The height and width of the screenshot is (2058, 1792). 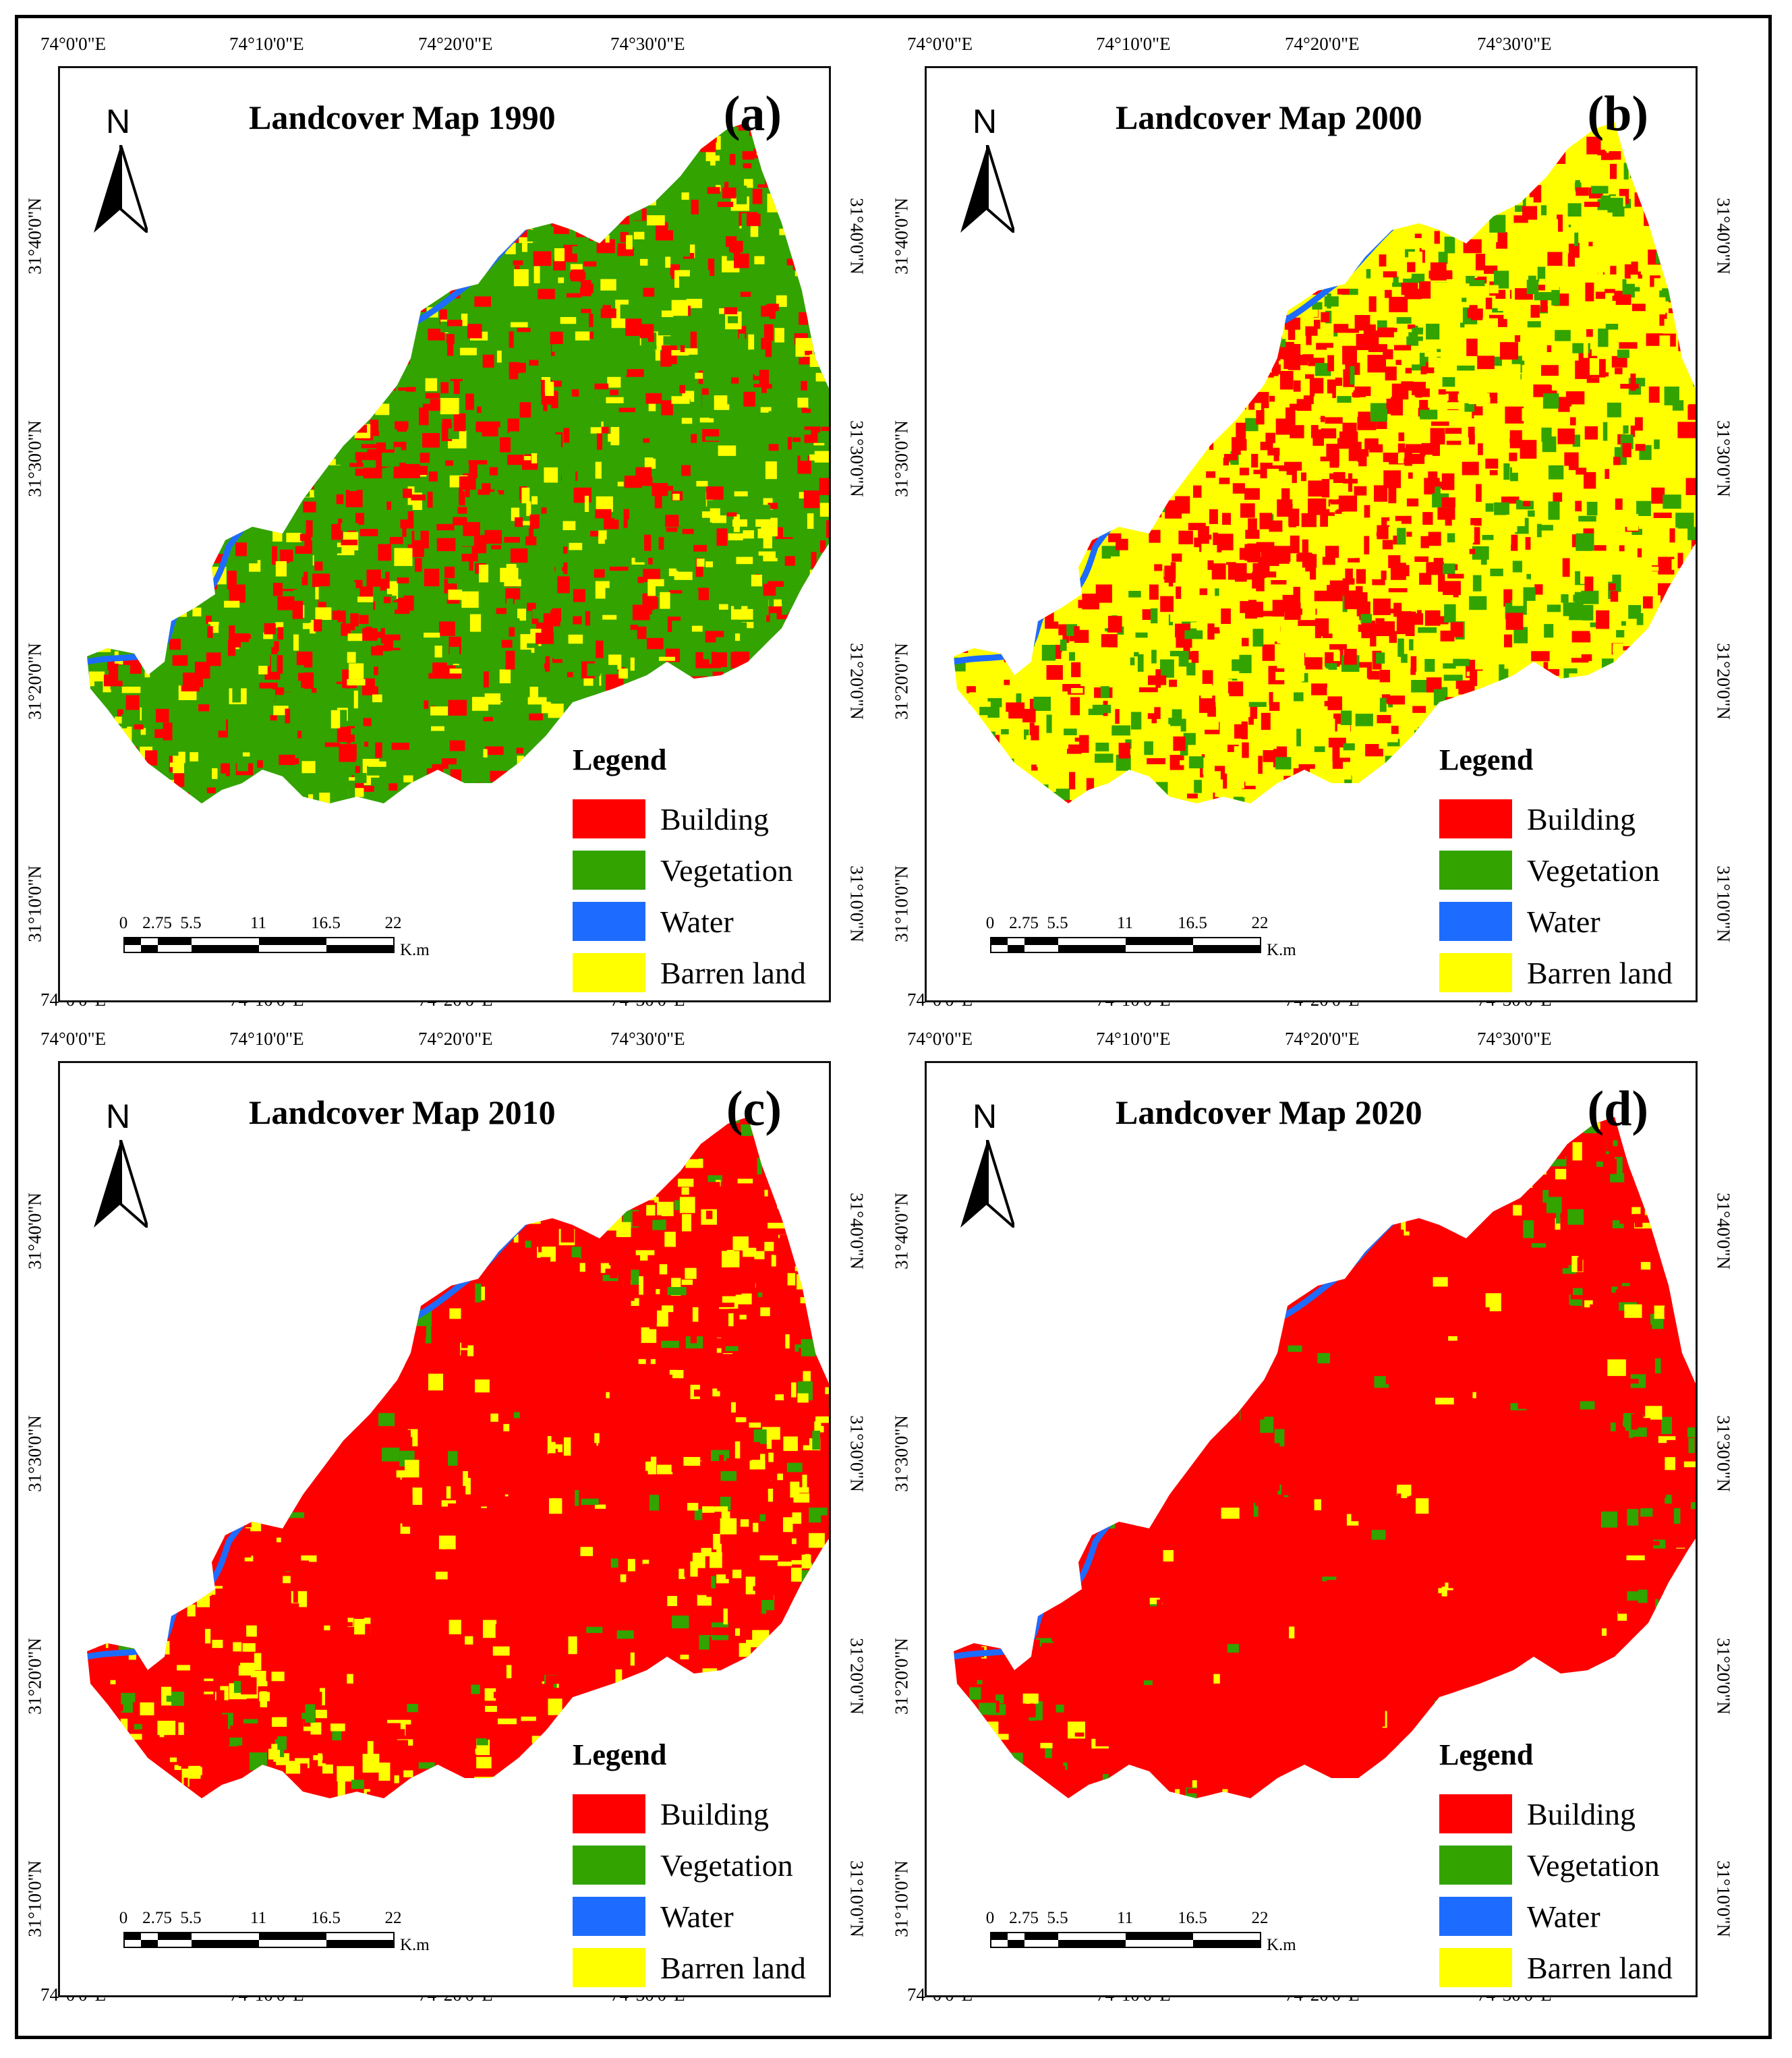 I want to click on latitude-tick-left: 31°20'0"N, so click(x=901, y=681).